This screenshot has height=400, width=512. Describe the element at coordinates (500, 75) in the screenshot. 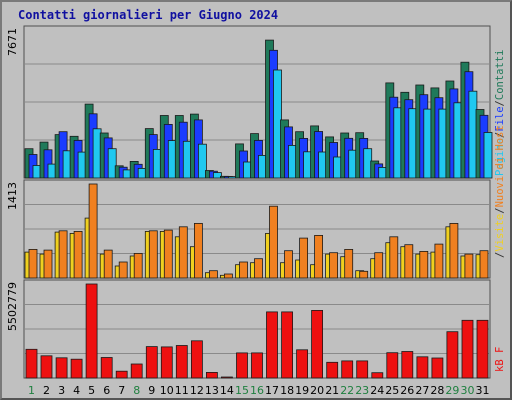

I see `legend-label-4: Contatti` at that location.